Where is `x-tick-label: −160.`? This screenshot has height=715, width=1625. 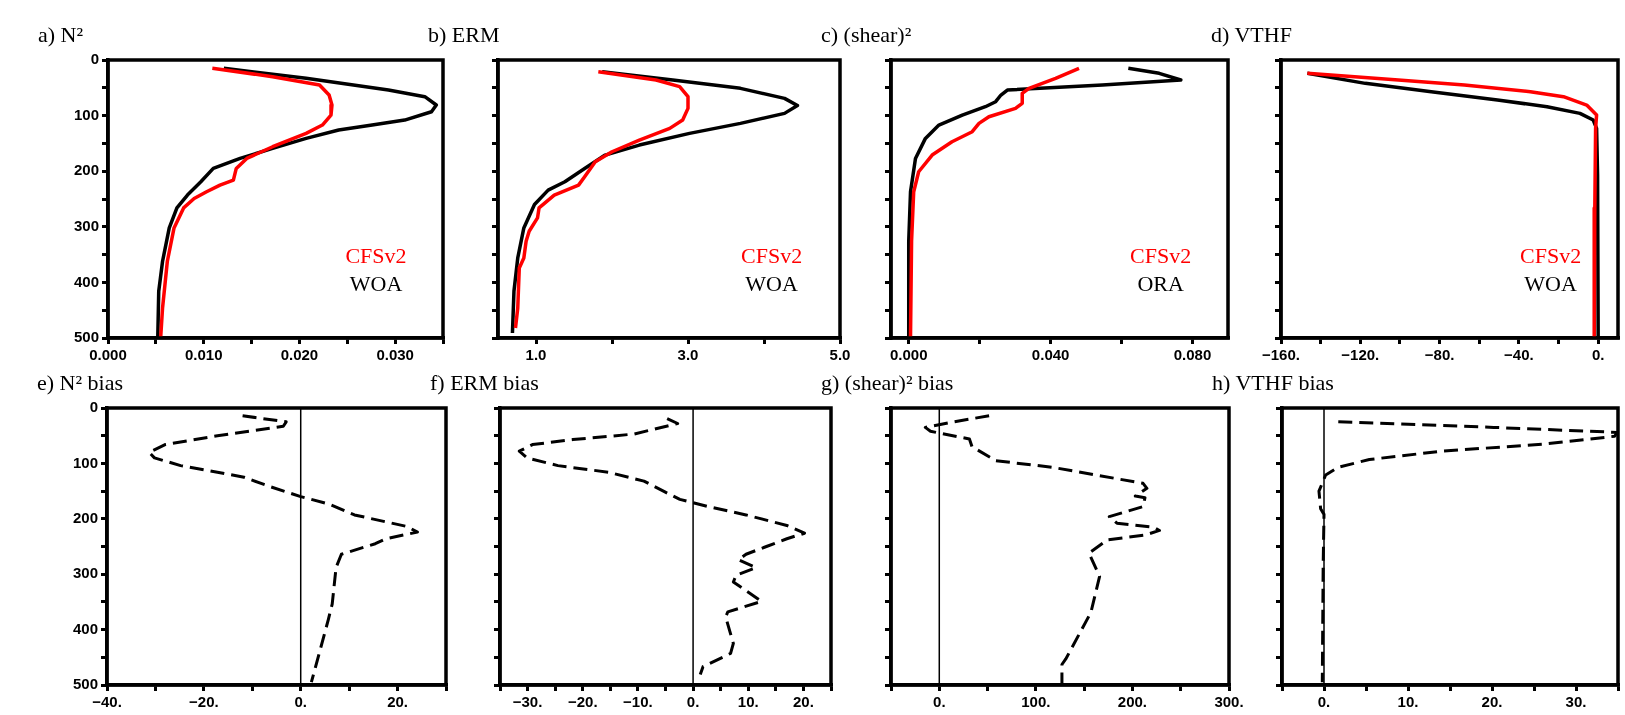 x-tick-label: −160. is located at coordinates (1281, 355).